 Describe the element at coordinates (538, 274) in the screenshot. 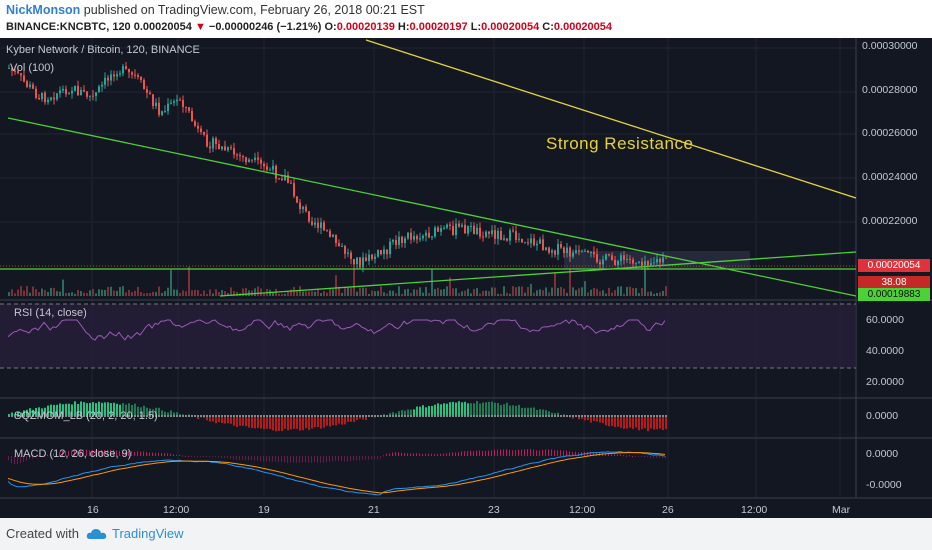

I see `ascending-support-line` at that location.